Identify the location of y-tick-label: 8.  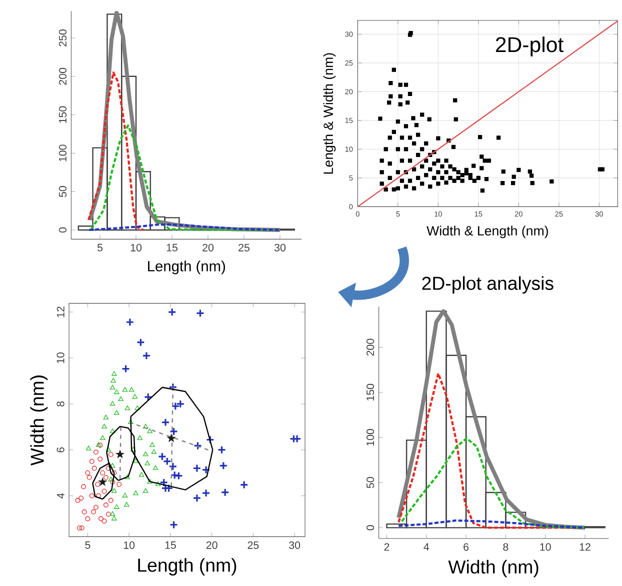
(60, 403).